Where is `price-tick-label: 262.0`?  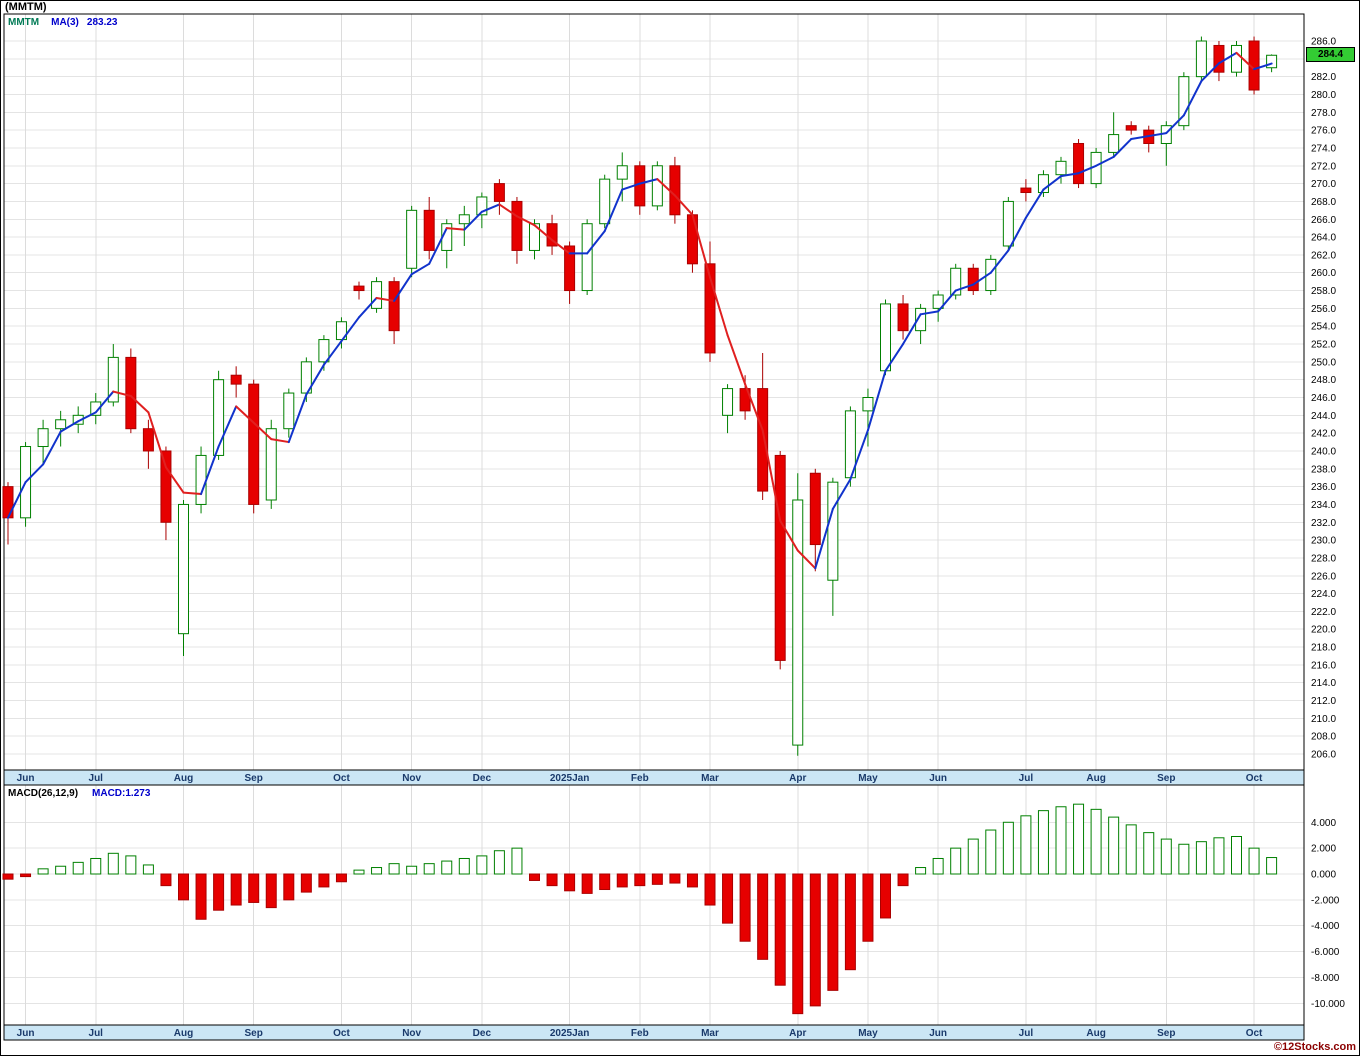 price-tick-label: 262.0 is located at coordinates (1323, 255).